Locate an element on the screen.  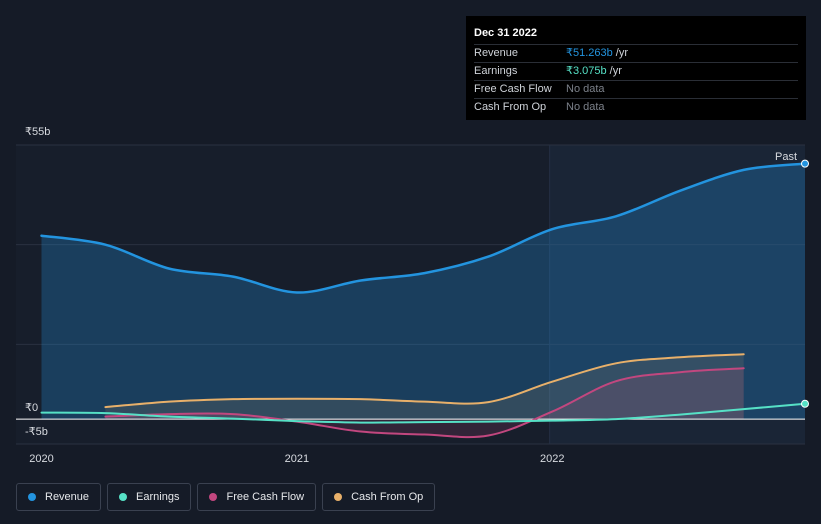
tooltip-label: Earnings is located at coordinates (496, 71).